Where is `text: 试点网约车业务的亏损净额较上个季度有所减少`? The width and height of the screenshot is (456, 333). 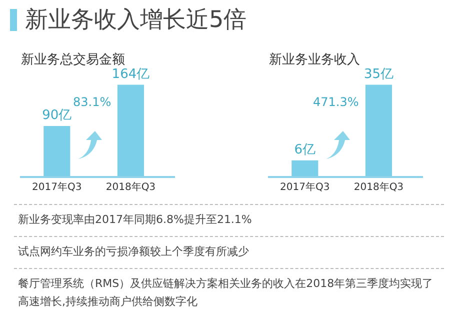
text: 试点网约车业务的亏损净额较上个季度有所减少 is located at coordinates (229, 252).